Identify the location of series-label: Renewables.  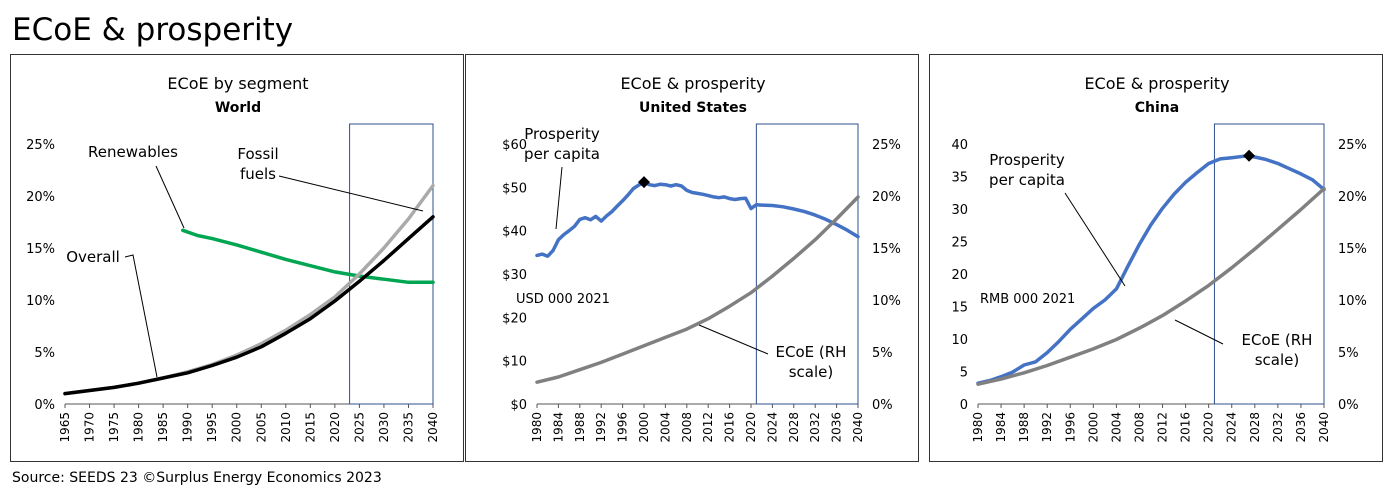
(133, 152).